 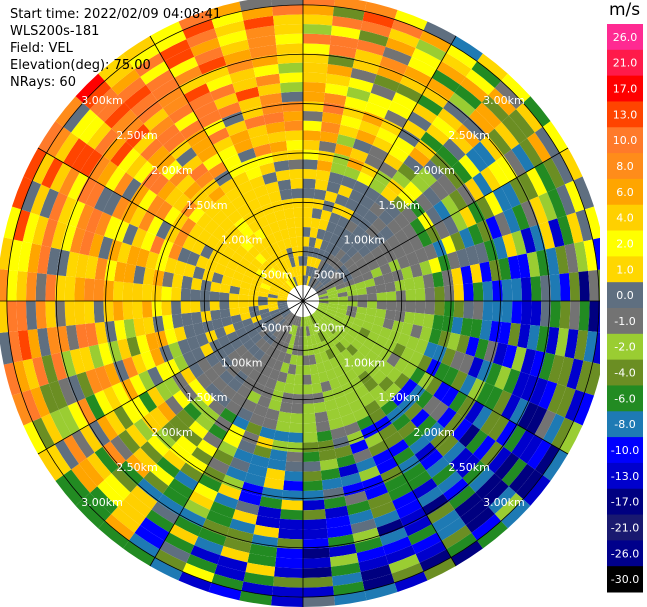 I want to click on start-time: Start time: 2022/02/09 04:08:41, so click(x=116, y=14).